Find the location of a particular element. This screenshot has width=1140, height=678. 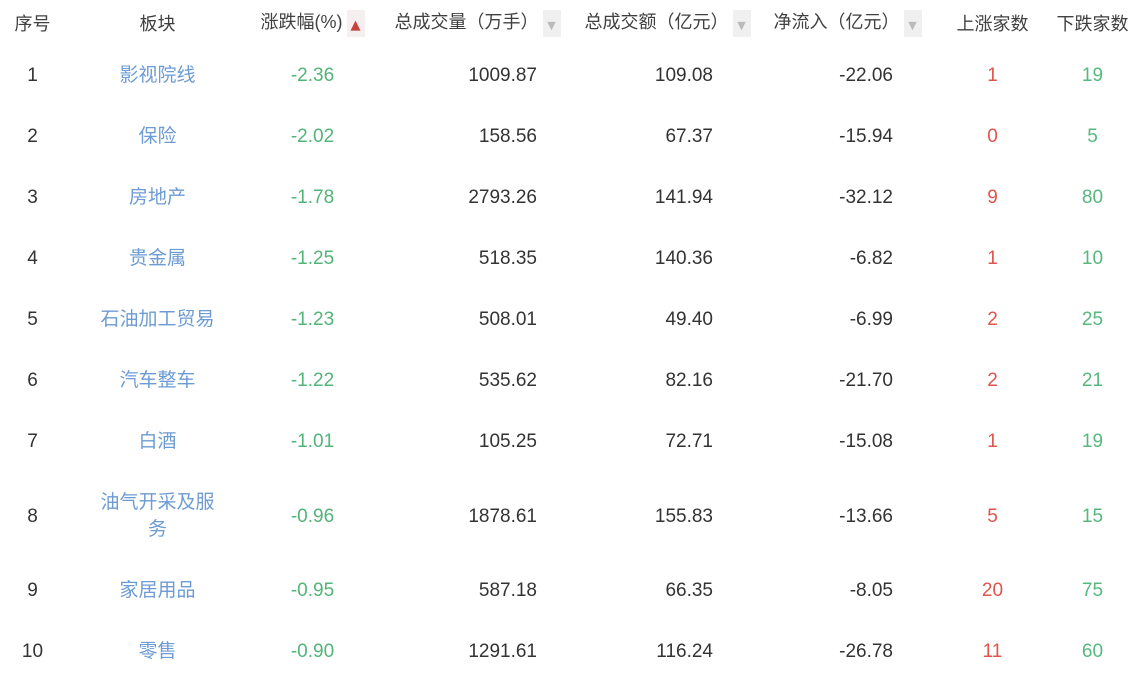

sector-cell: 油气开采及服务 is located at coordinates (157, 516).